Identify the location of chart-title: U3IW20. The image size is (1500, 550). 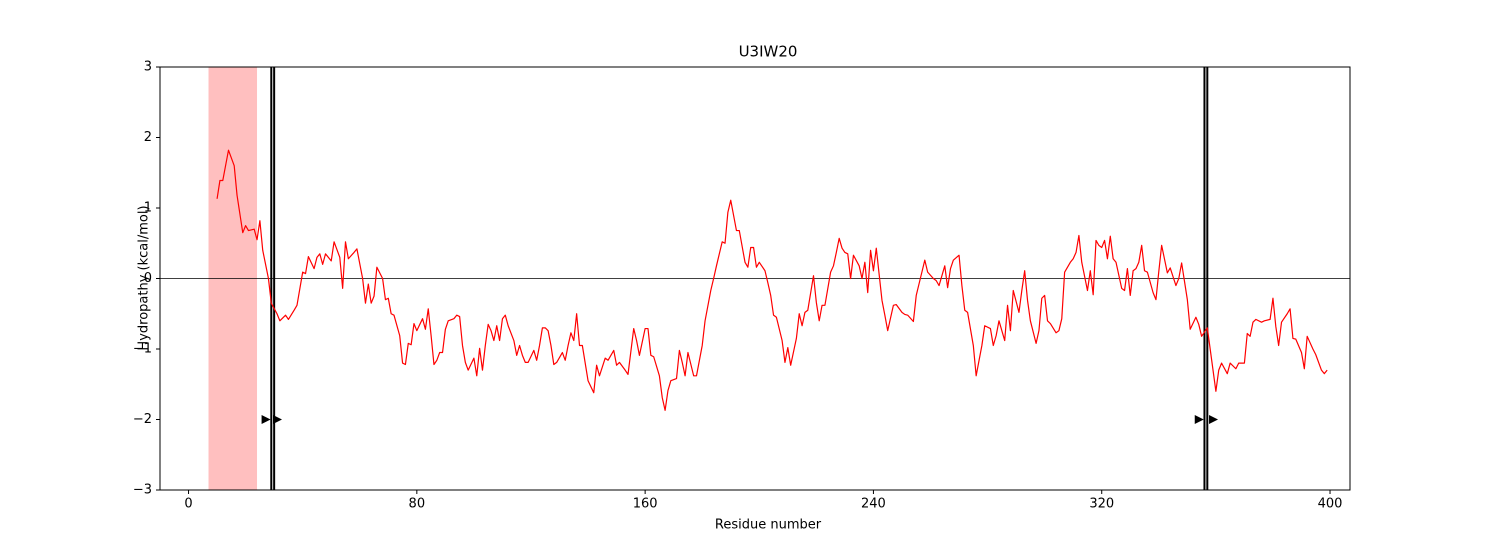
(768, 52).